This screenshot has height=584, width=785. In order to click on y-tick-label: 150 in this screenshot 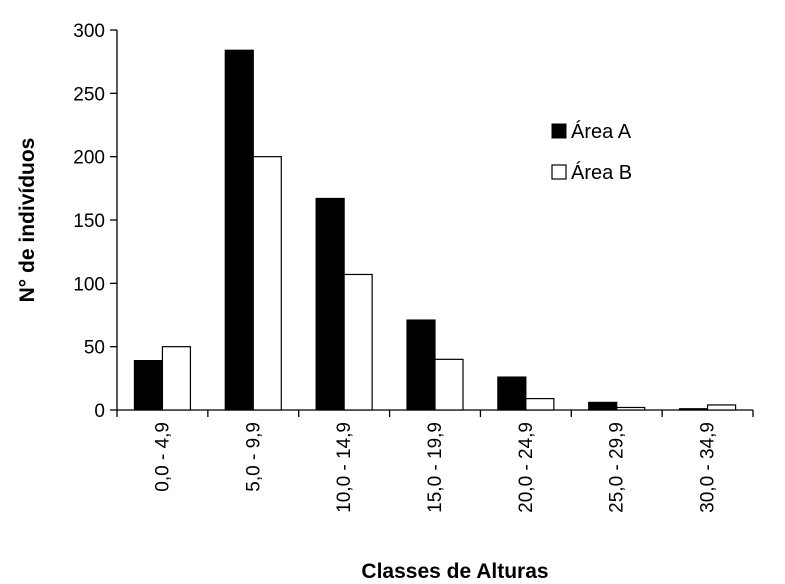, I will do `click(89, 221)`.